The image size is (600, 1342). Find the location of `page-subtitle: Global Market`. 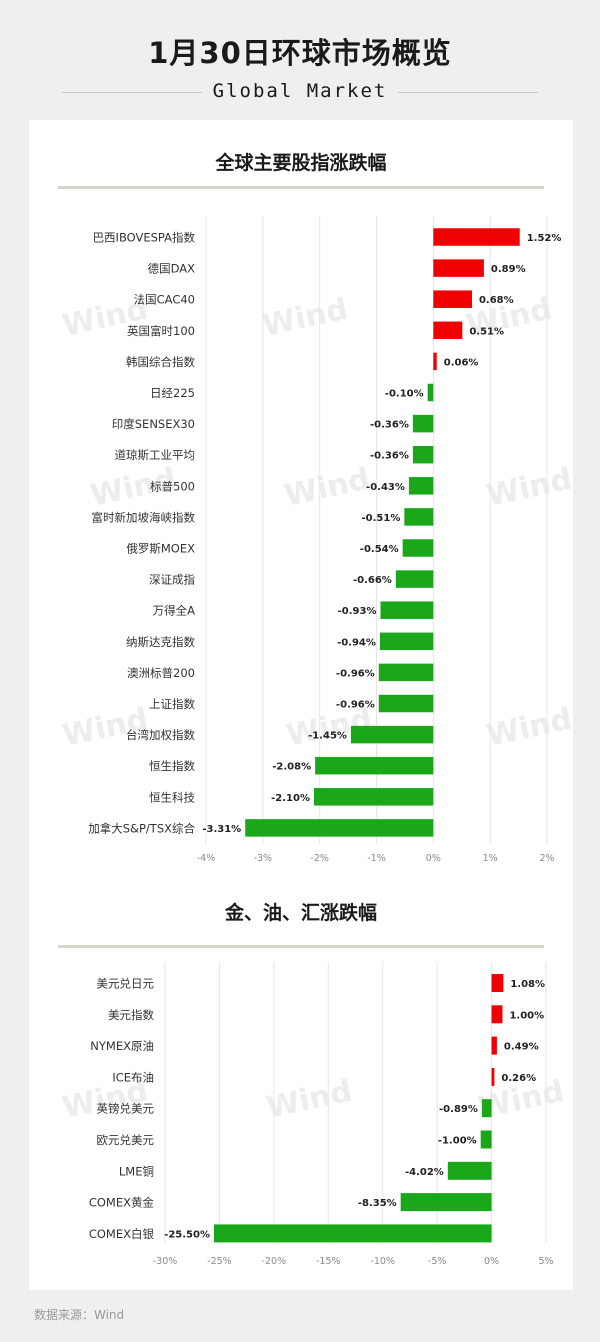

page-subtitle: Global Market is located at coordinates (300, 91).